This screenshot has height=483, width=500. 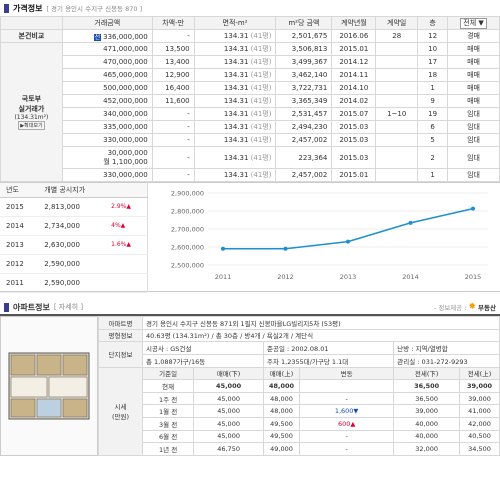 I want to click on apt-section-header: 아파트정보 [ 자세히 ] - 정보제공 : ✸ 부동산, so click(x=250, y=308).